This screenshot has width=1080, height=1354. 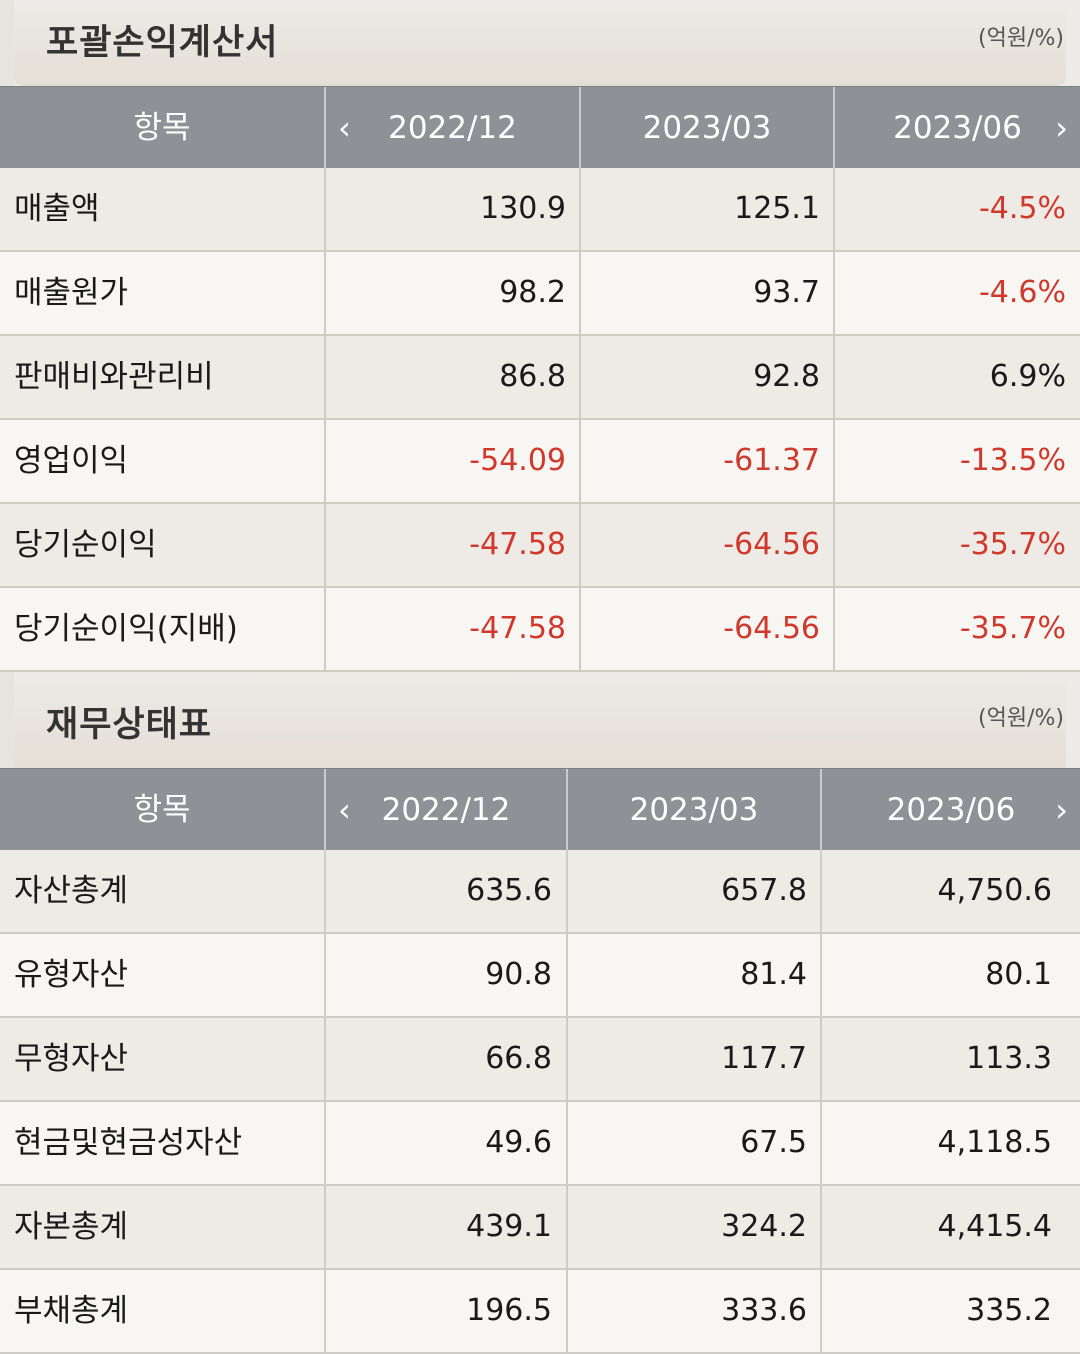 What do you see at coordinates (706, 377) in the screenshot?
I see `value-cell: 92.8` at bounding box center [706, 377].